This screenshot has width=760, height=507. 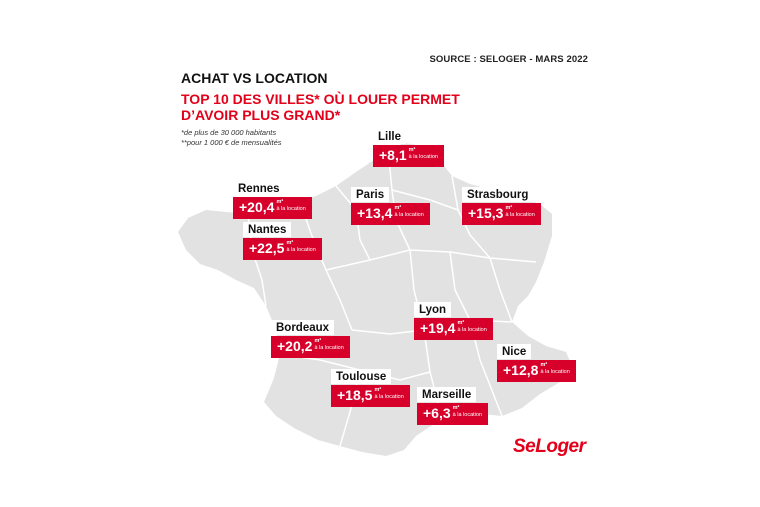 I want to click on city-value: +22,5, so click(x=267, y=248).